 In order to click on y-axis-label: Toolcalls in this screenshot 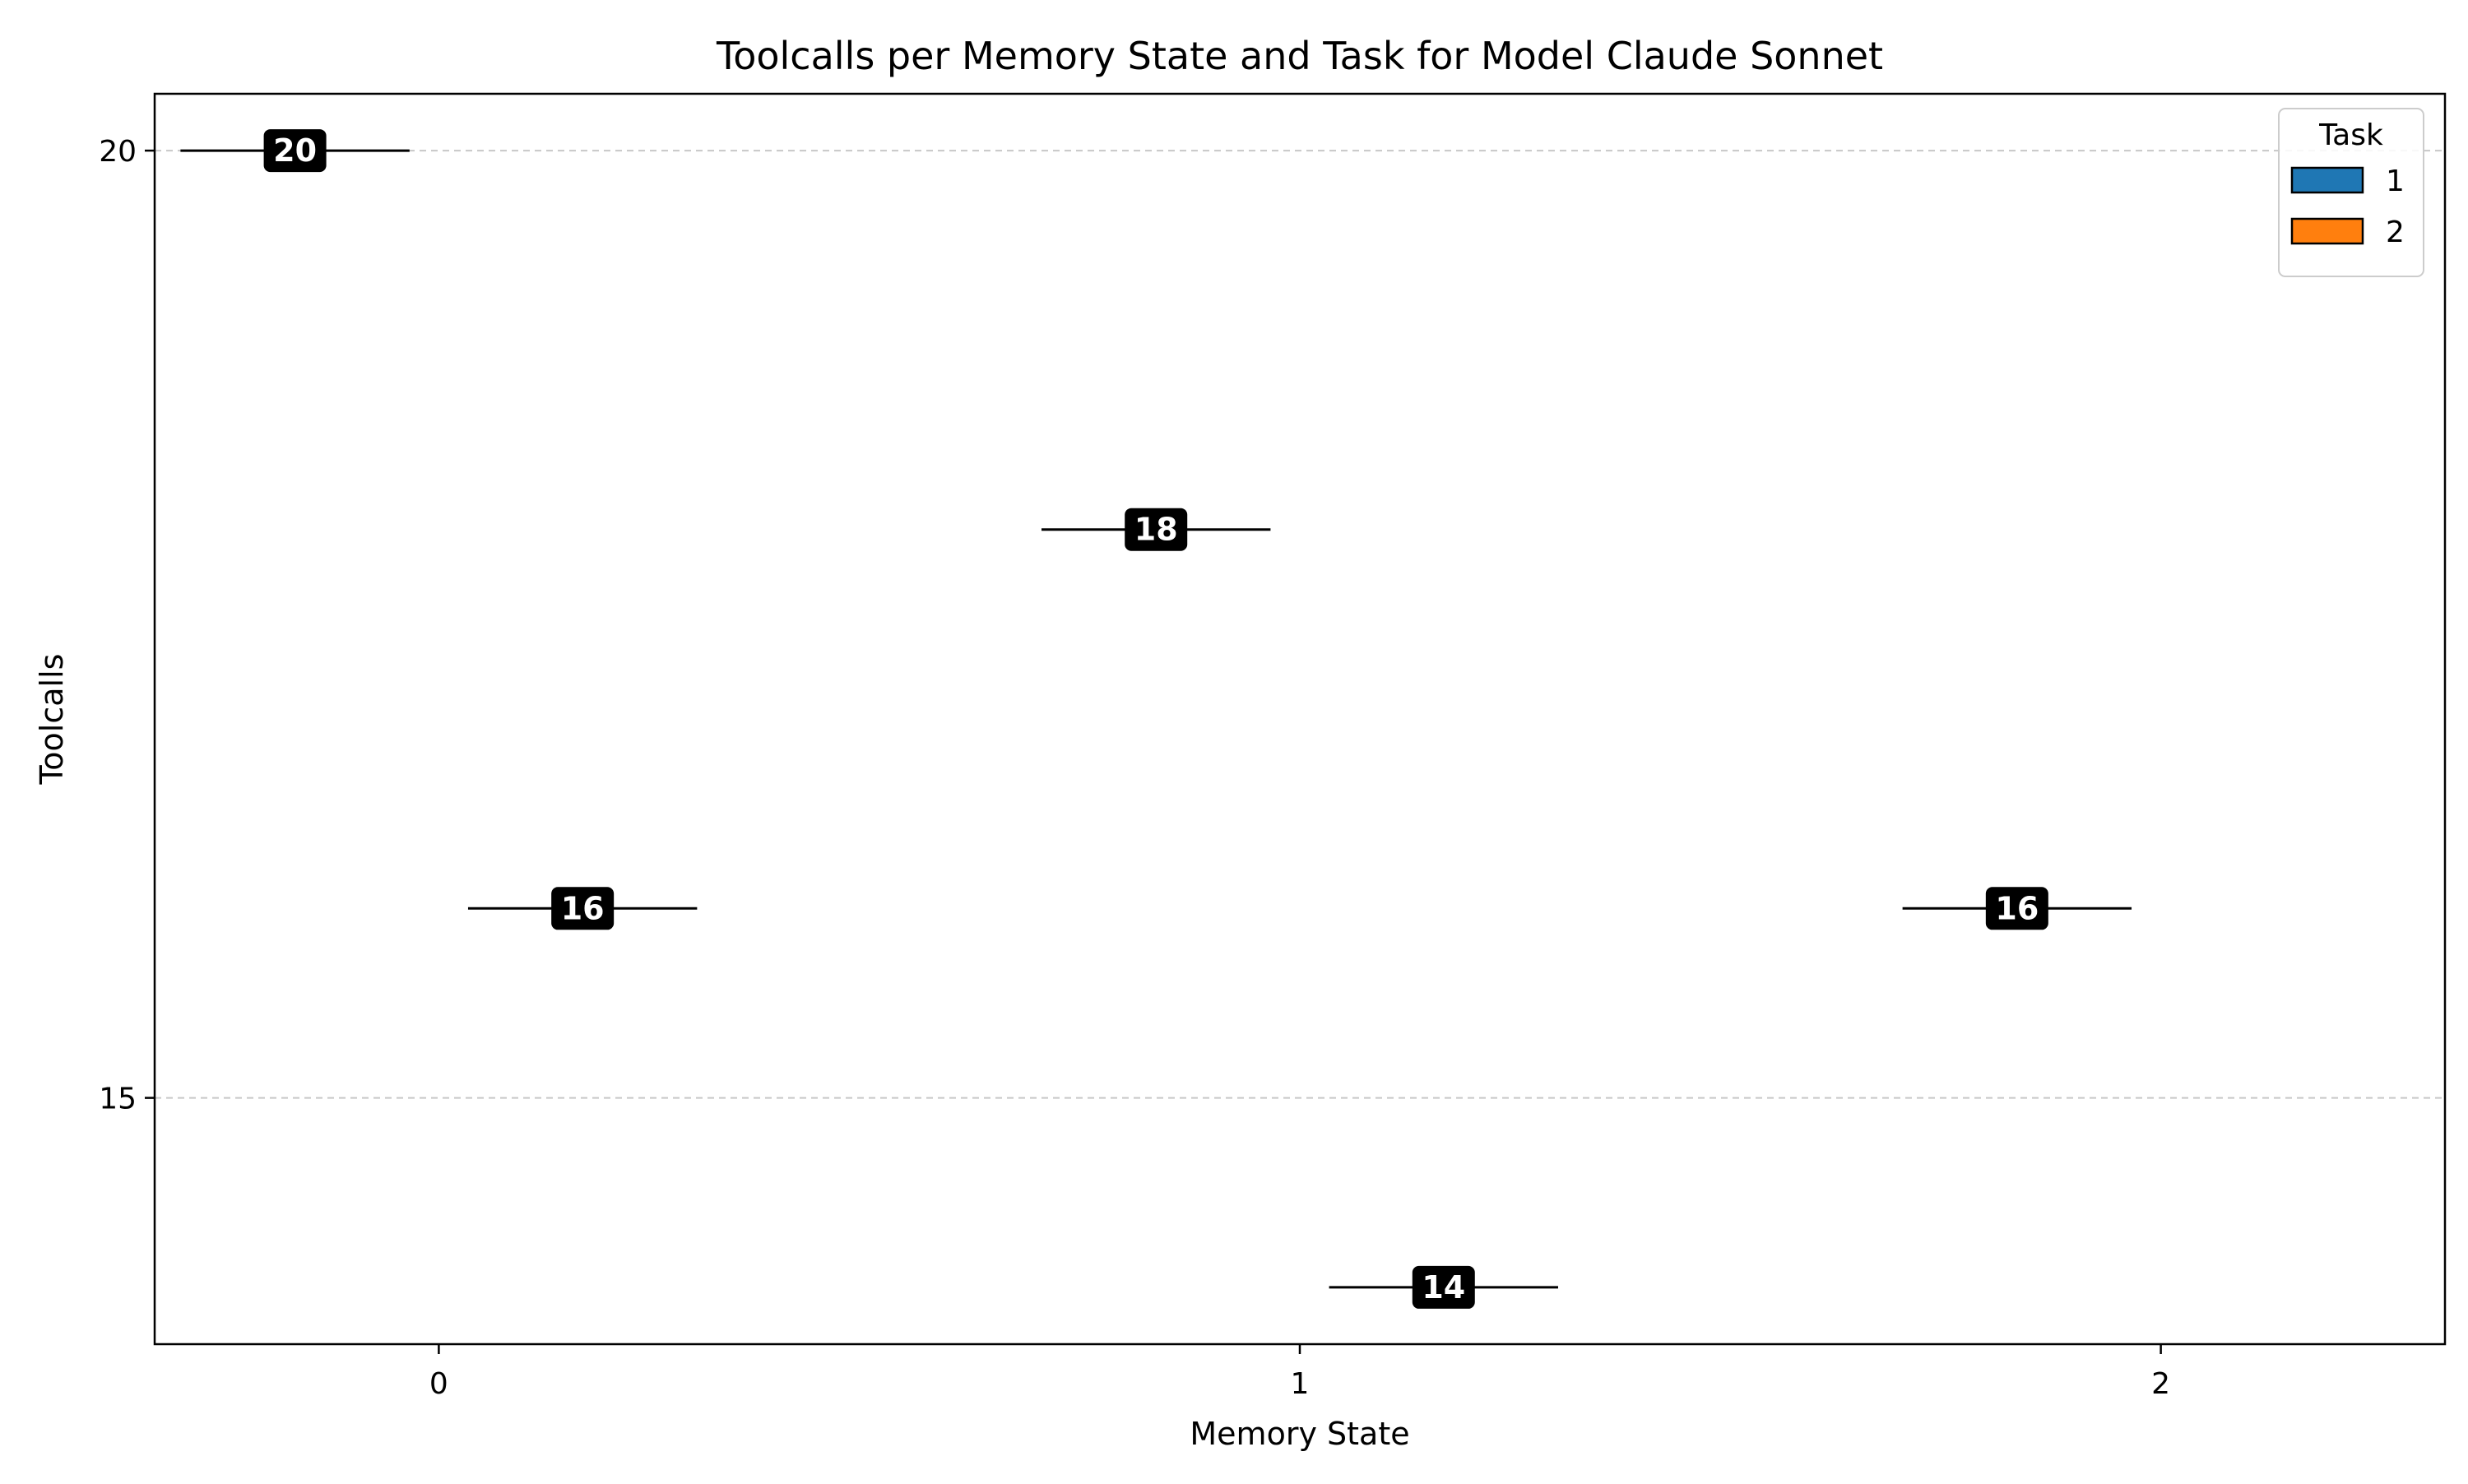, I will do `click(52, 720)`.